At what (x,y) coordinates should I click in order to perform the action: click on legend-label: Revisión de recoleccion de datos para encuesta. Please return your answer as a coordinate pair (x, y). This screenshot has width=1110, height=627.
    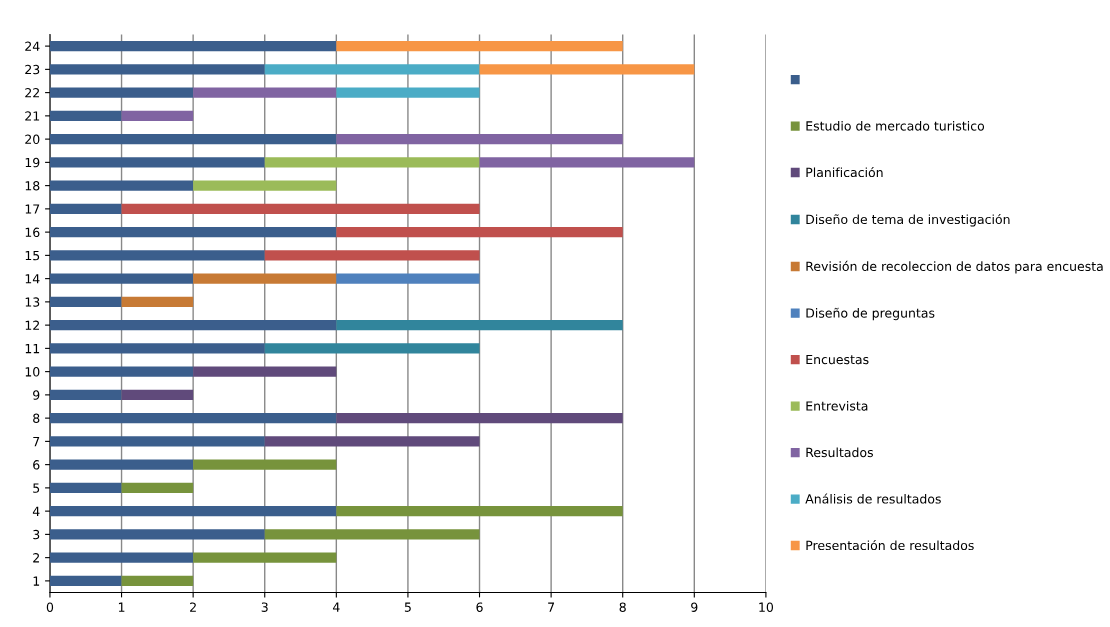
    Looking at the image, I should click on (954, 267).